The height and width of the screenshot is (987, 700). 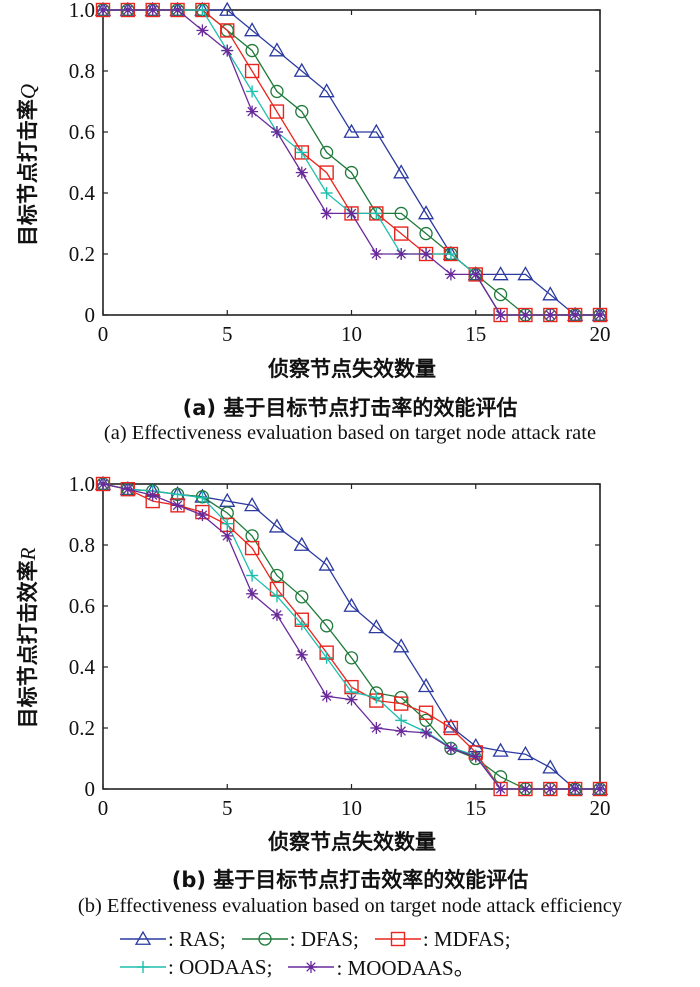 I want to click on y-axis-label-main: 目标节点打击效率, so click(x=28, y=644).